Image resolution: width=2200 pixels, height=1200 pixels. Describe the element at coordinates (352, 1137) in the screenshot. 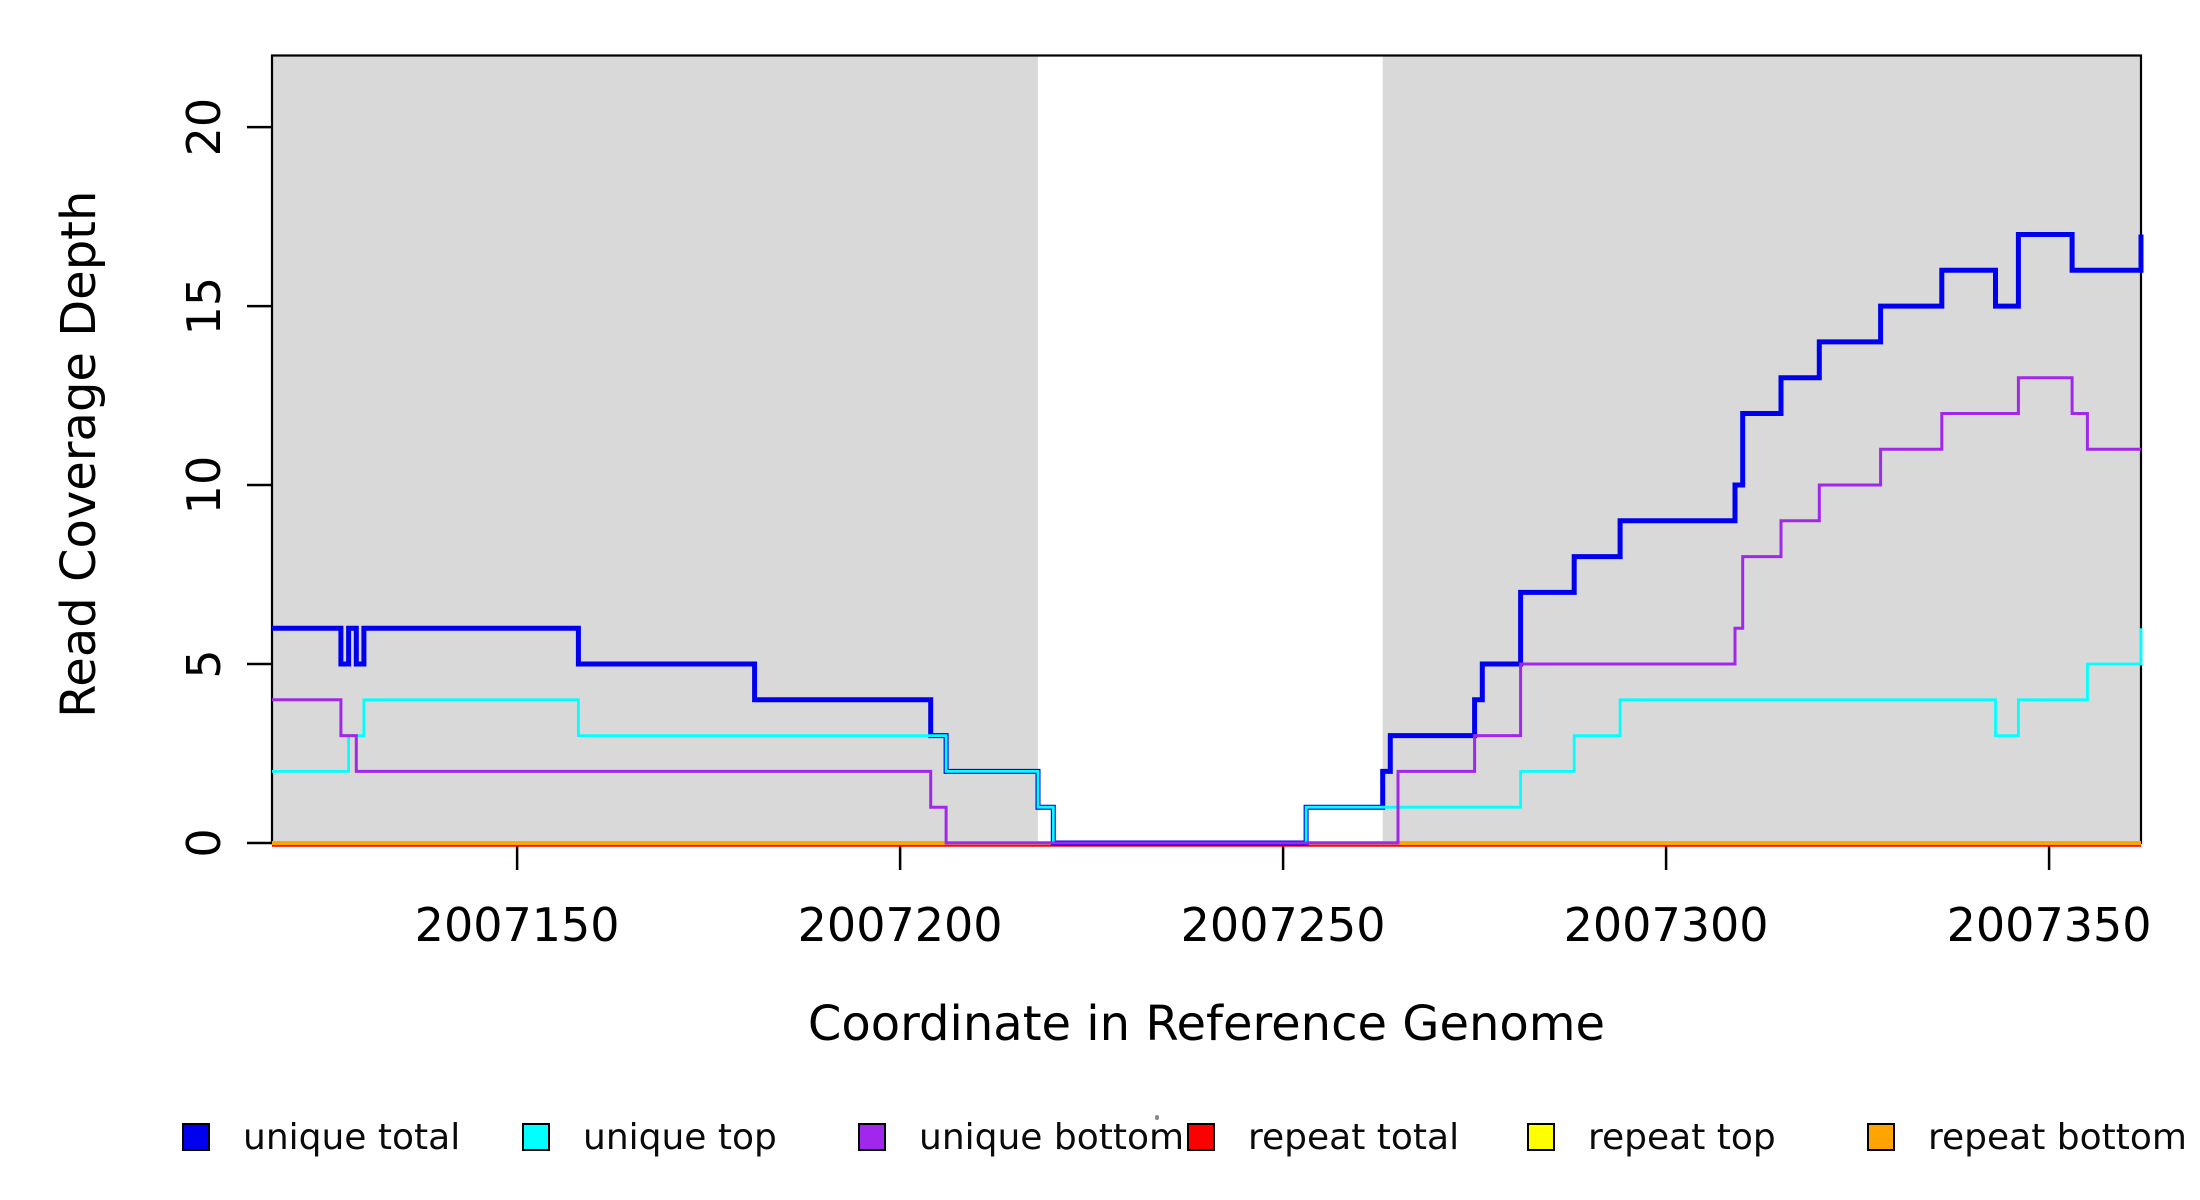

I see `legend-label: unique total` at that location.